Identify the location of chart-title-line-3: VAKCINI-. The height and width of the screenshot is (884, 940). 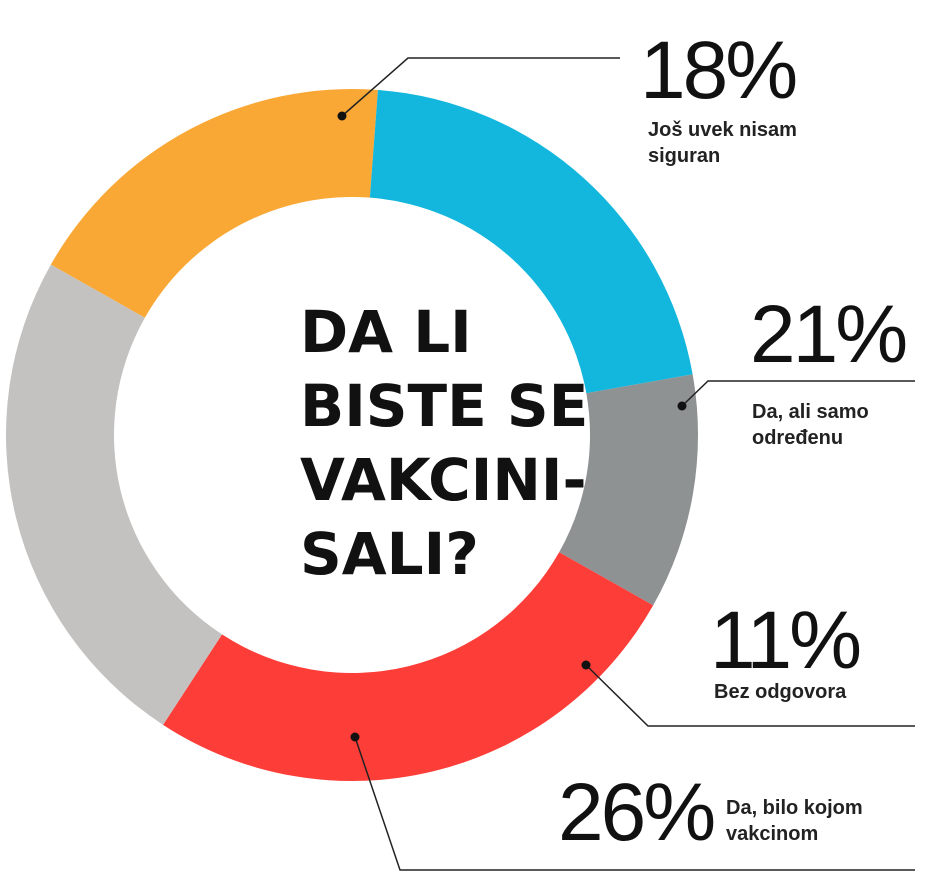
(443, 480).